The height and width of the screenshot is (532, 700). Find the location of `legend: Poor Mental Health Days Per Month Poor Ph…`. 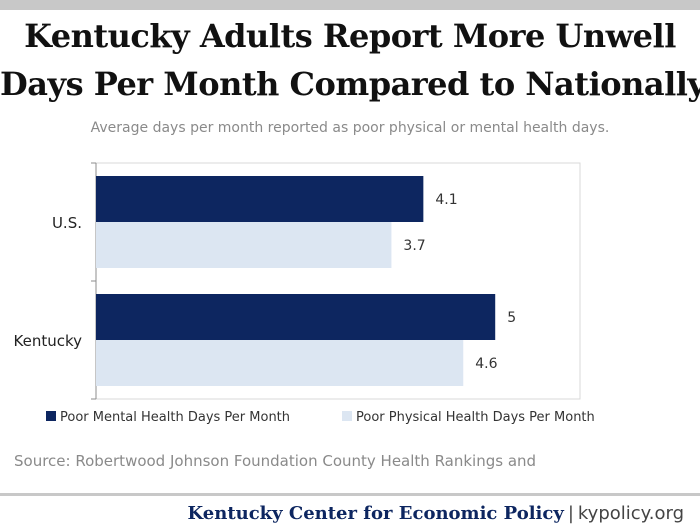

legend: Poor Mental Health Days Per Month Poor Ph… is located at coordinates (320, 417).